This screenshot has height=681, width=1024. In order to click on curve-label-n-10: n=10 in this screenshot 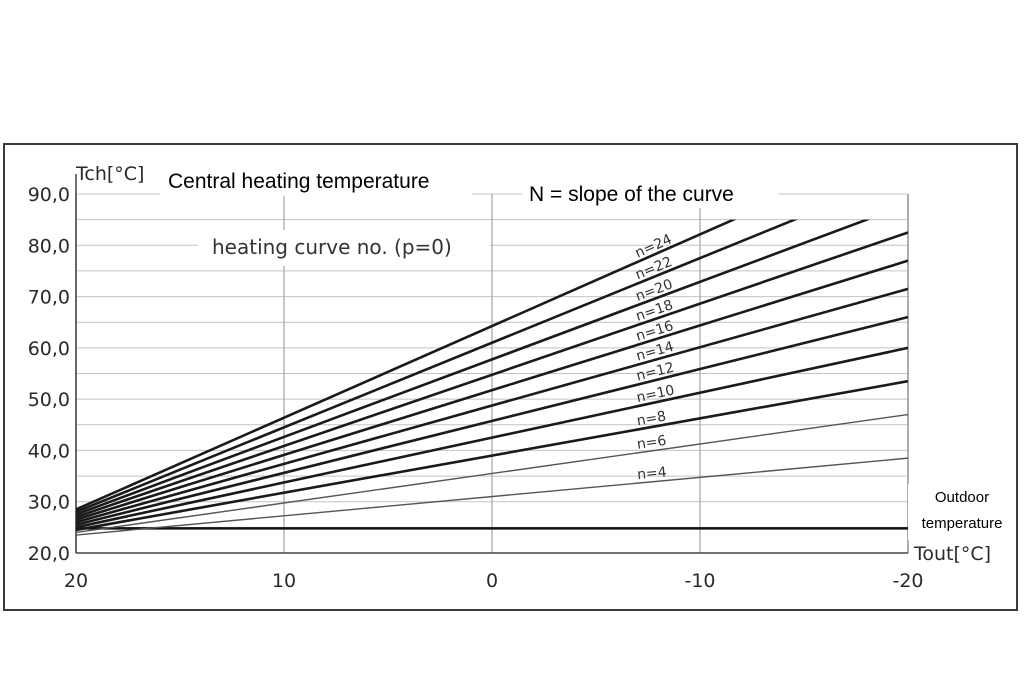, I will do `click(655, 394)`.